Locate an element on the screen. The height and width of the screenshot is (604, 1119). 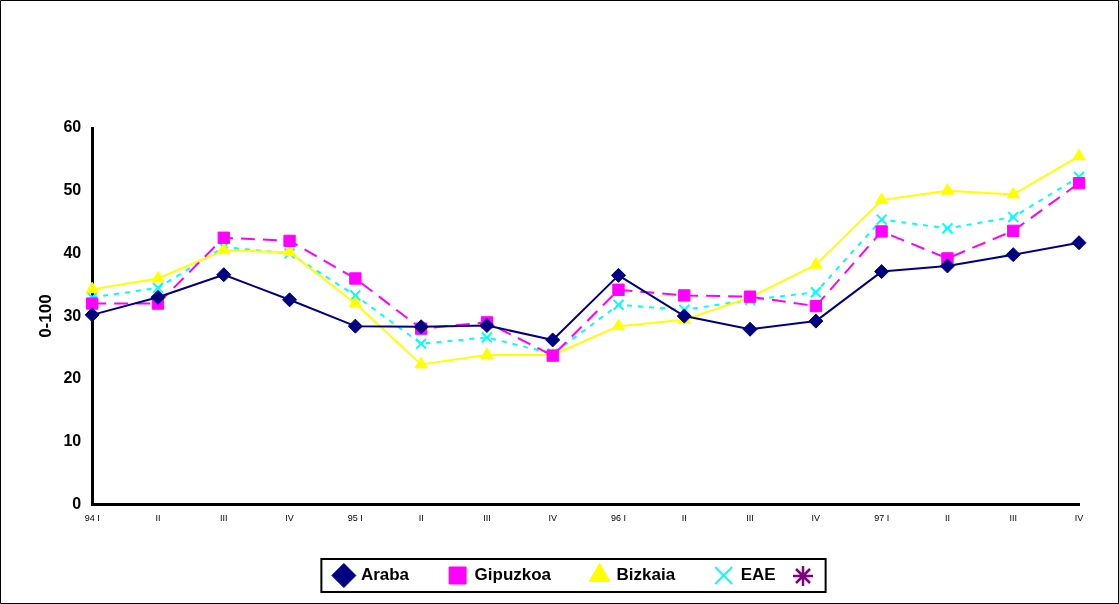
y-tick-label: 40 is located at coordinates (72, 252).